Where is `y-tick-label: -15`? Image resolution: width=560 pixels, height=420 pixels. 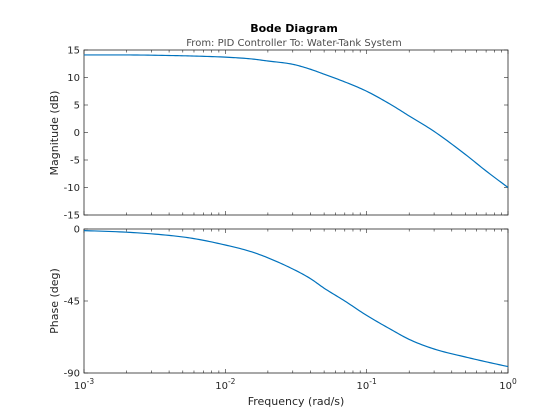 y-tick-label: -15 is located at coordinates (72, 216).